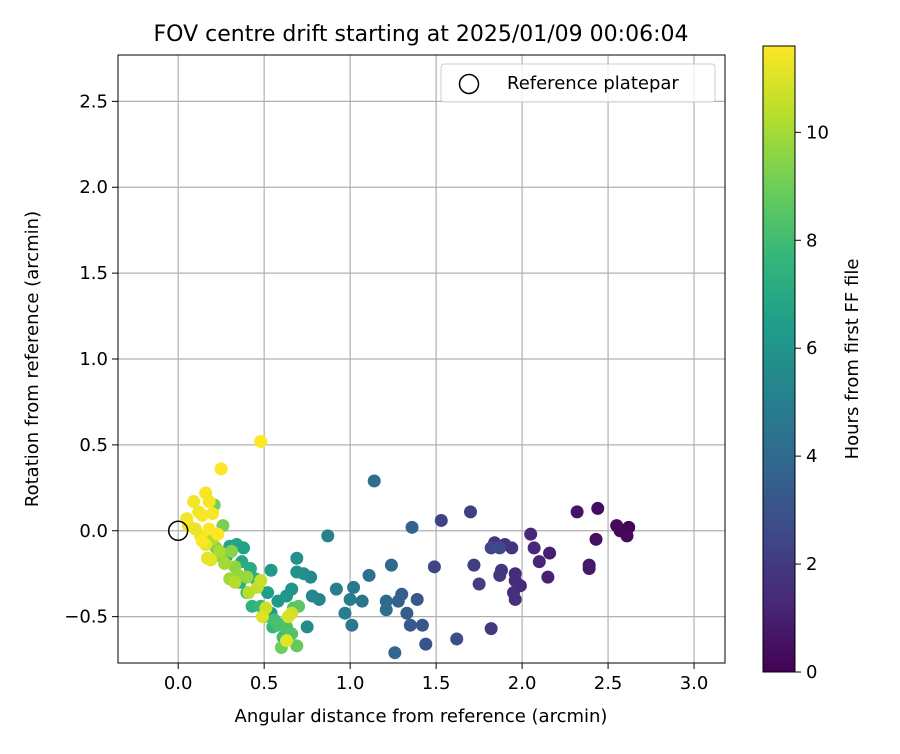 Image resolution: width=900 pixels, height=754 pixels. I want to click on colorbar-tick-label: 0, so click(811, 672).